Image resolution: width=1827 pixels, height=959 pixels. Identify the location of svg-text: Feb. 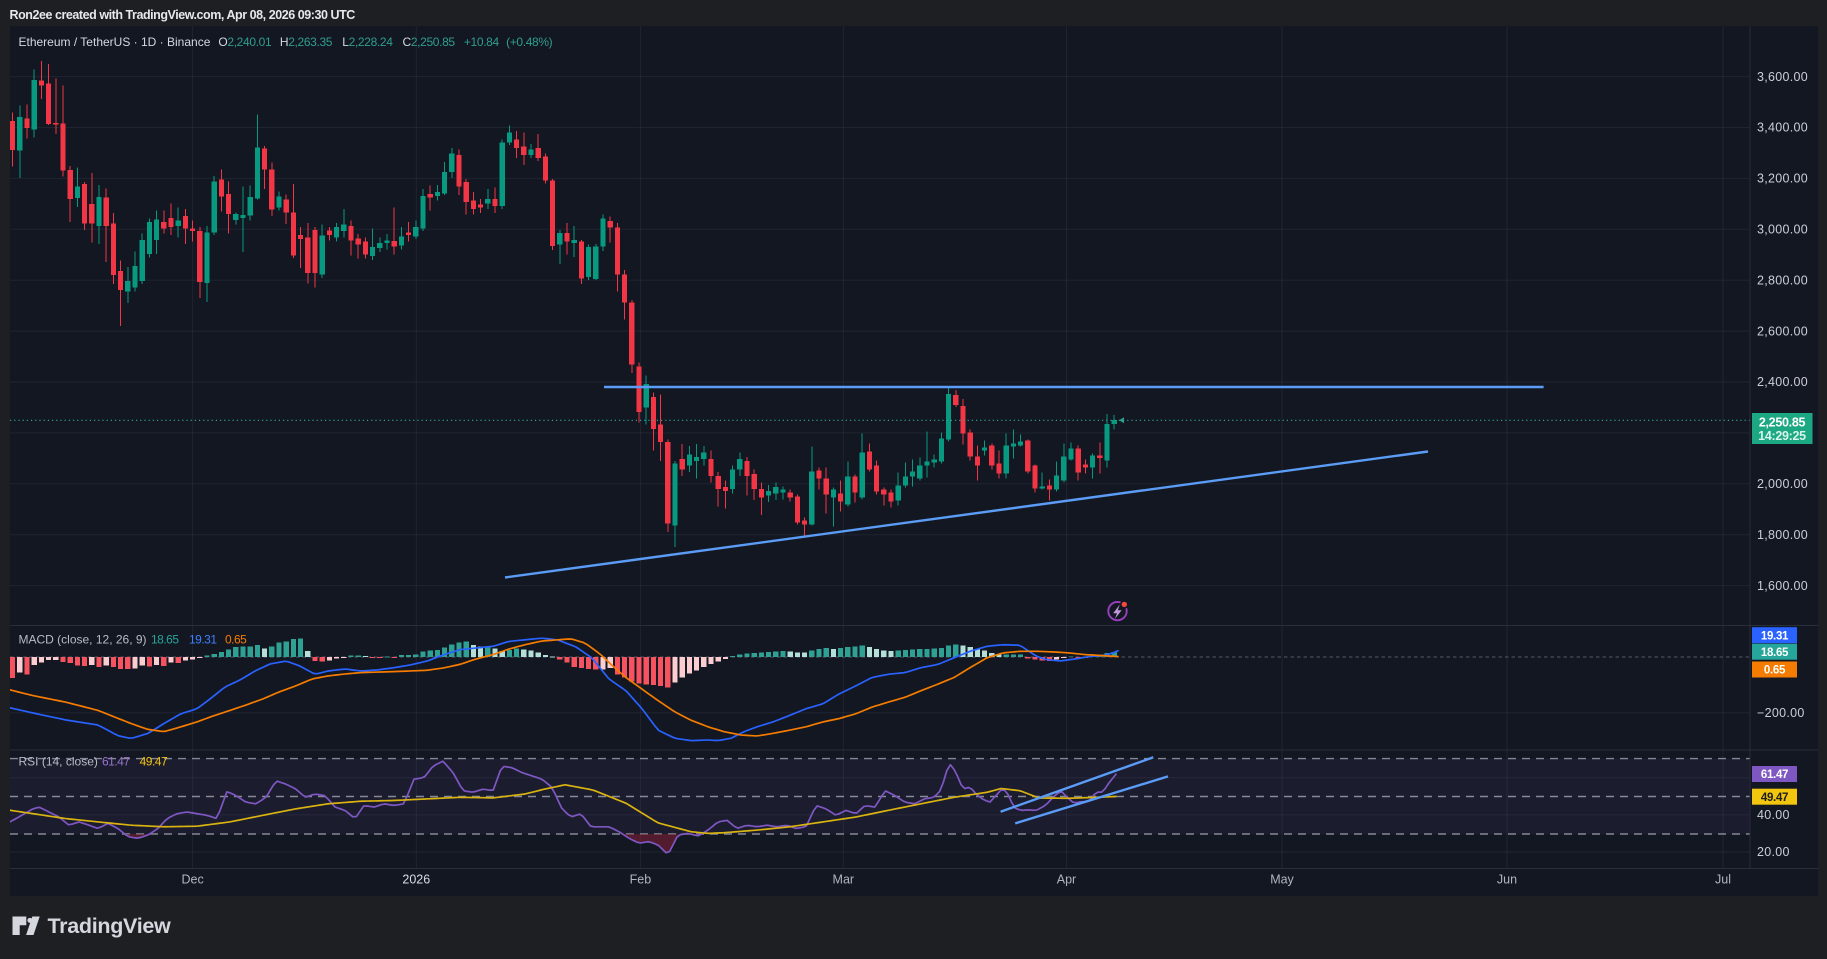
(641, 880).